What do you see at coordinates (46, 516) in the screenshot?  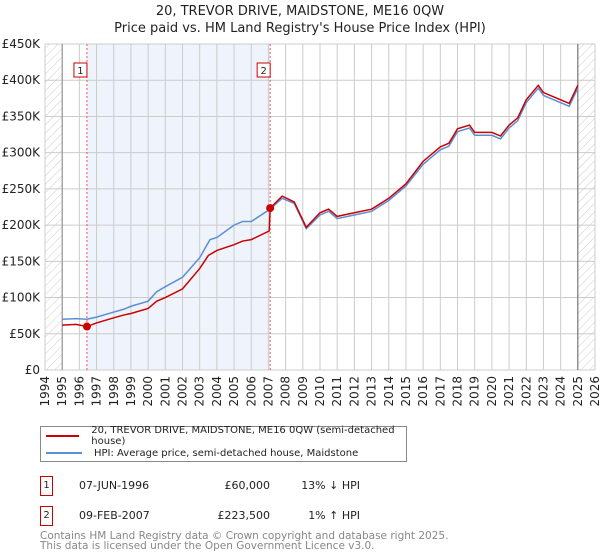 I see `marker-badge: 2` at bounding box center [46, 516].